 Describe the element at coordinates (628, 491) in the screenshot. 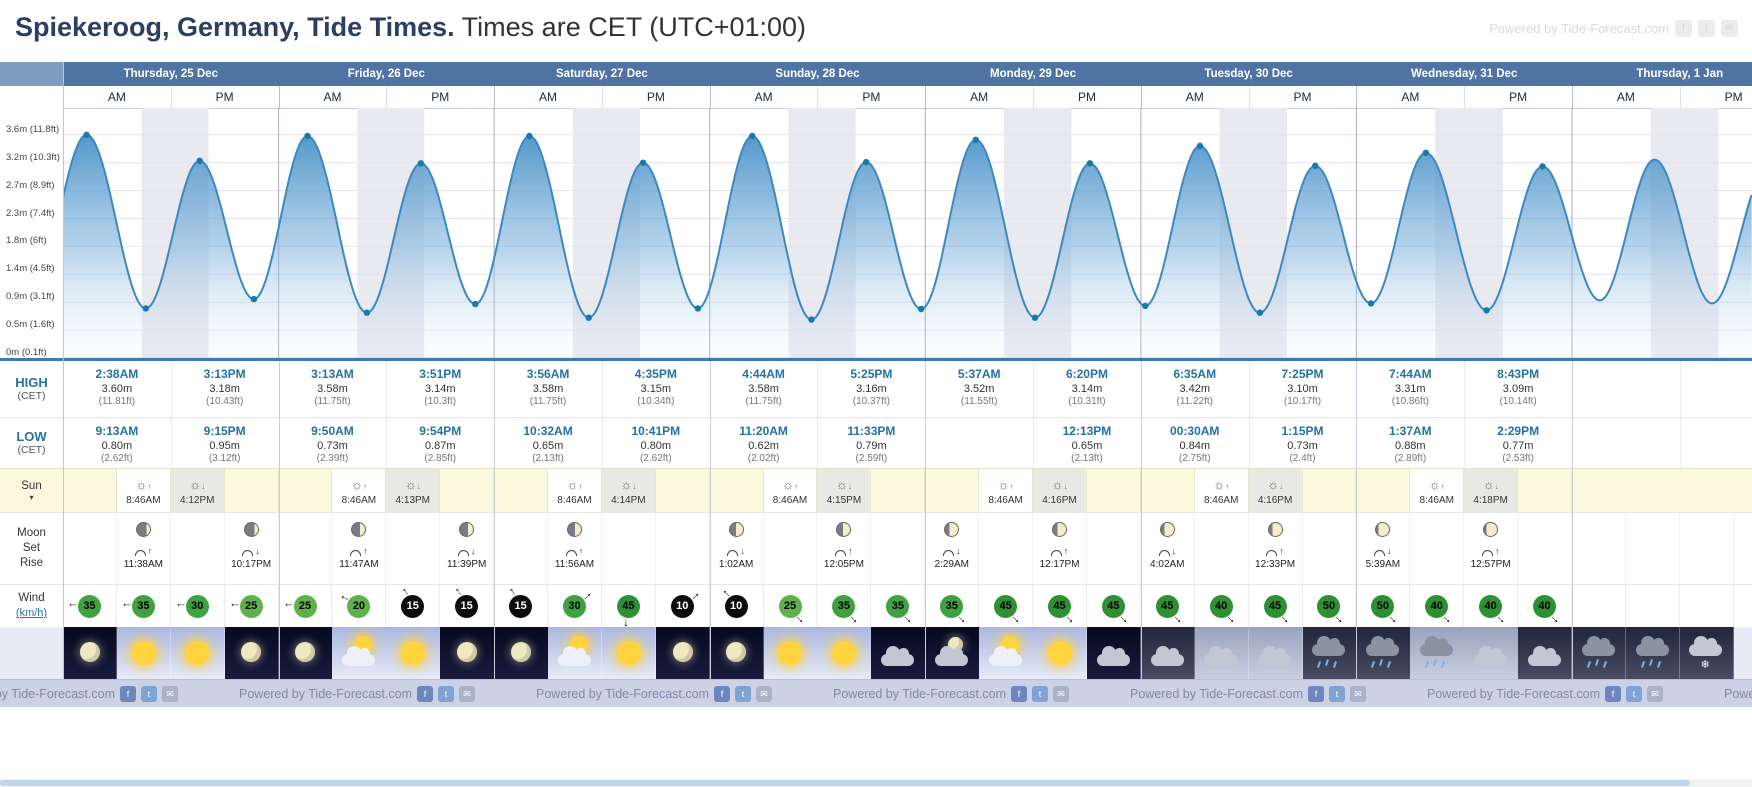

I see `sun-quarter: ☼↓ 4:14PM` at that location.